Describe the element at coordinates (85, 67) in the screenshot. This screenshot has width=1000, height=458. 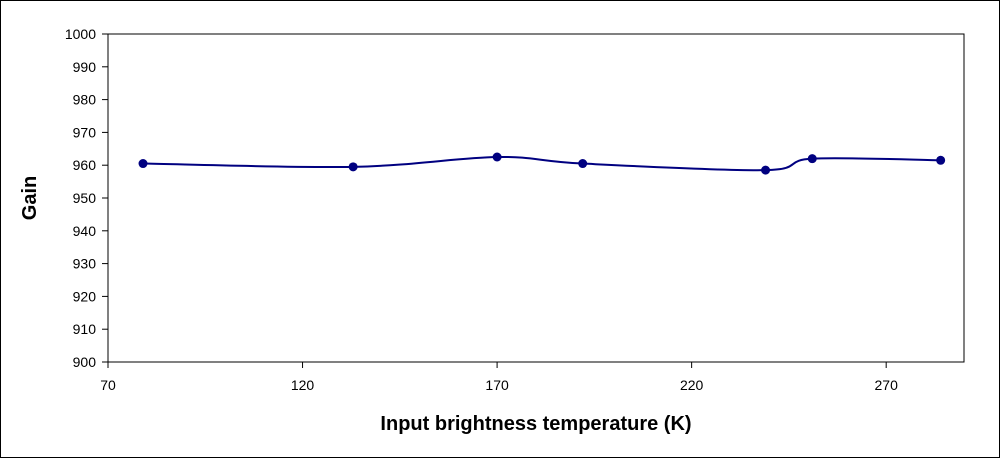
I see `y-tick-label: 990` at that location.